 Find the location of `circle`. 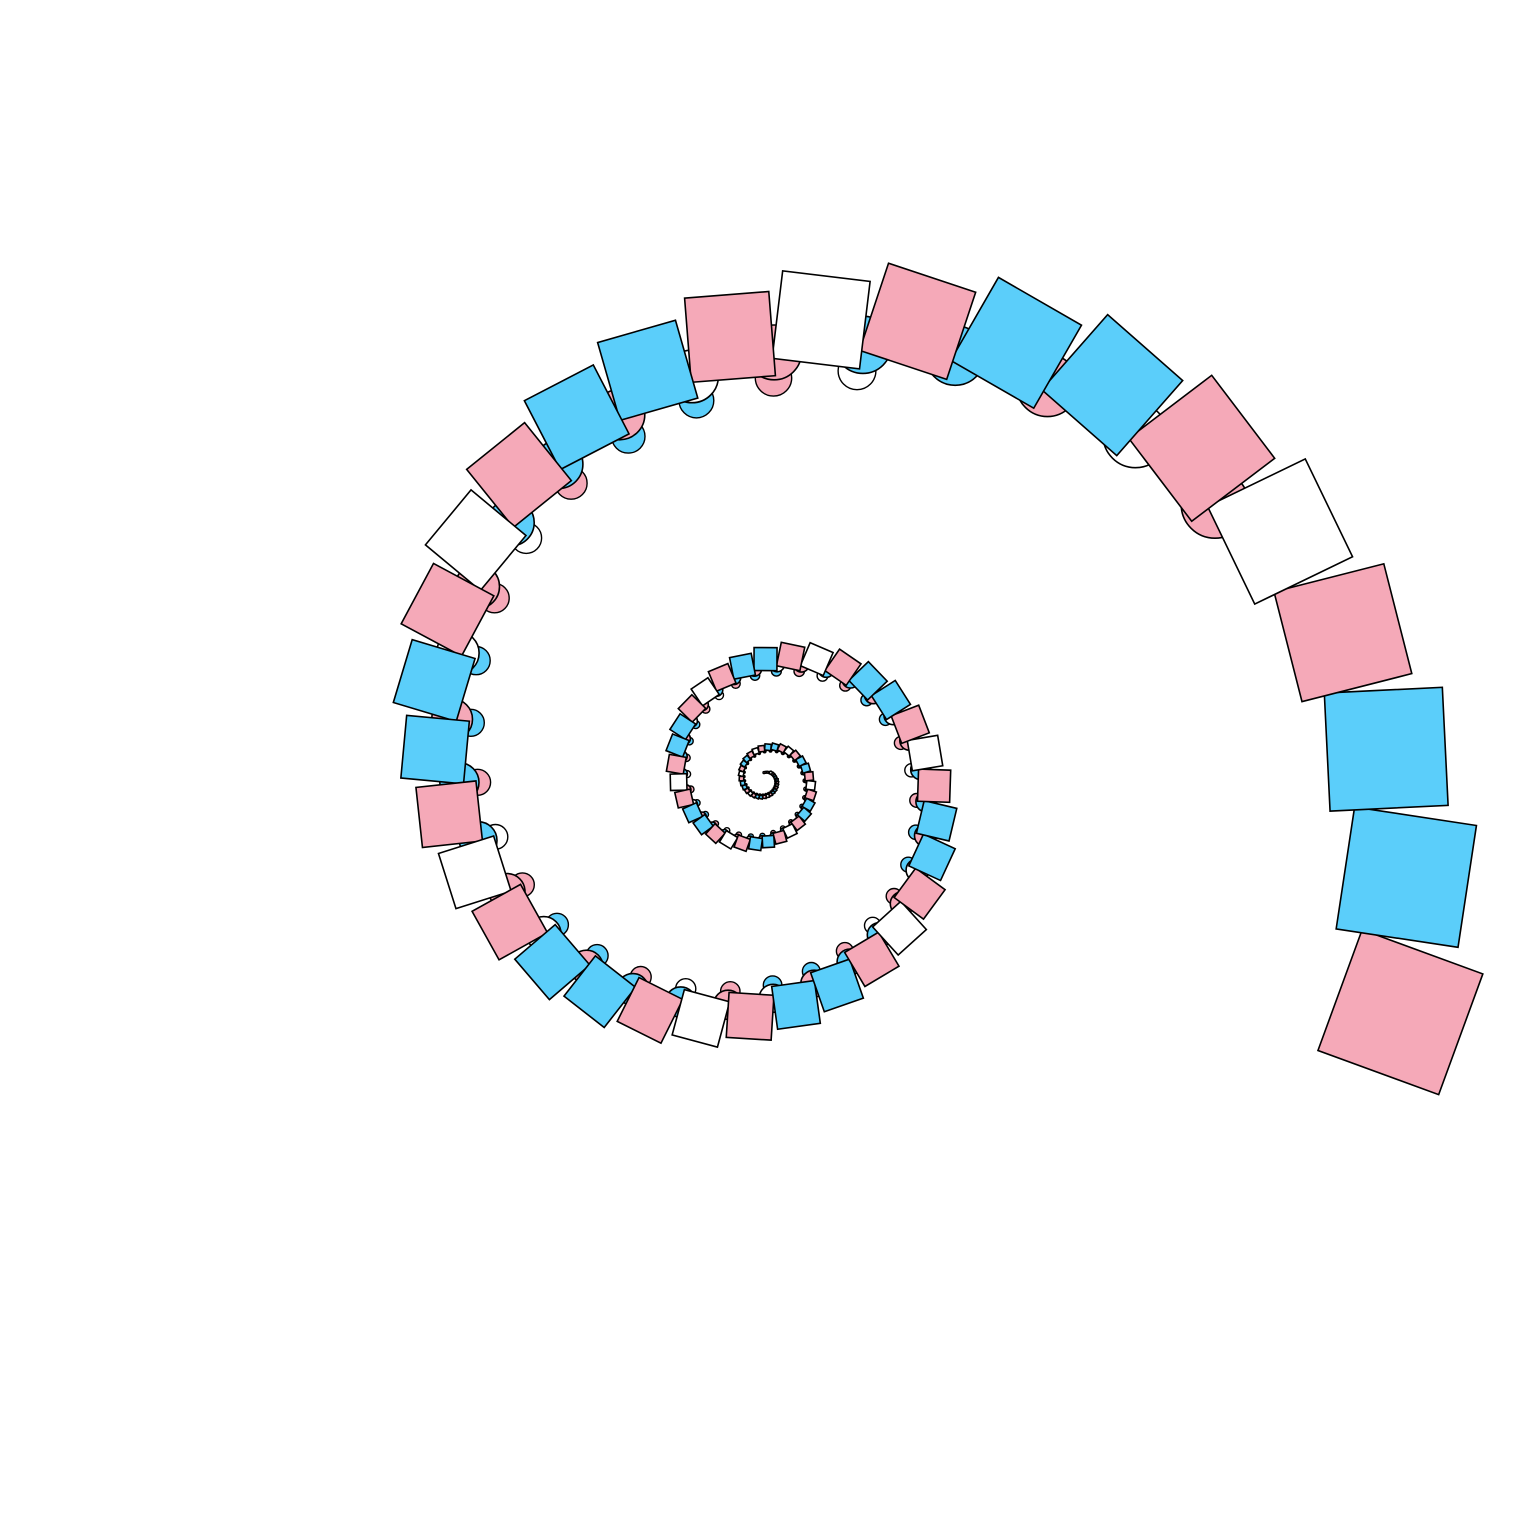

circle is located at coordinates (771, 773).